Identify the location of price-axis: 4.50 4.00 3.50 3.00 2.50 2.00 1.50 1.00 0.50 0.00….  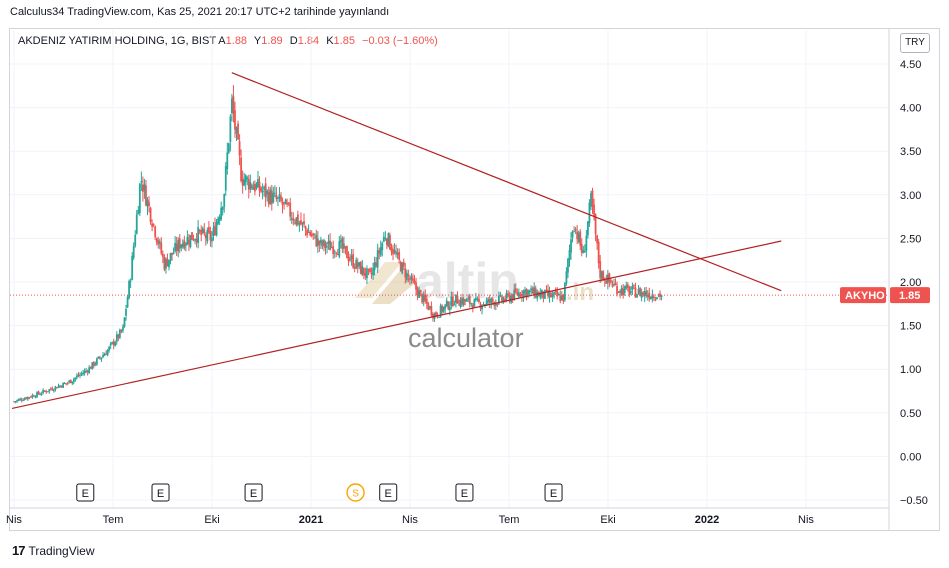
(908, 279).